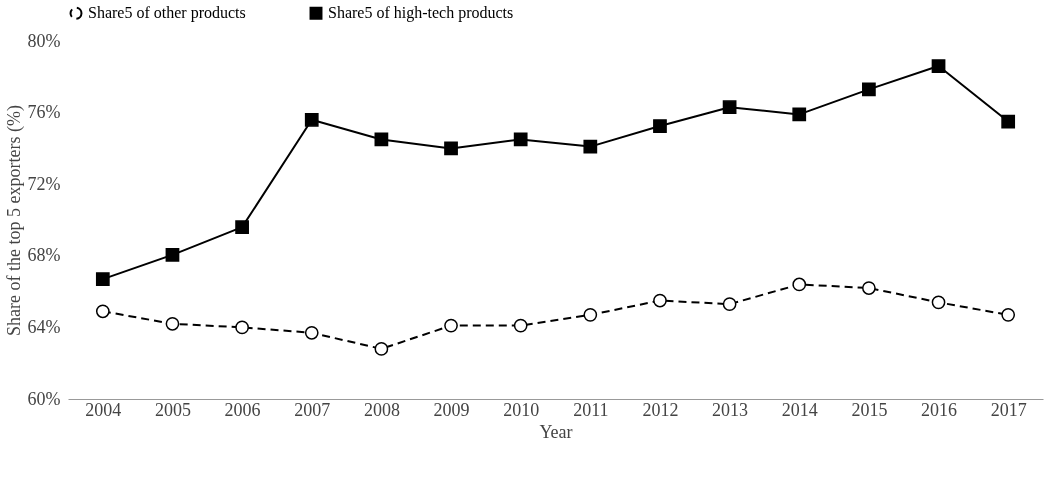 Image resolution: width=1051 pixels, height=479 pixels. Describe the element at coordinates (312, 409) in the screenshot. I see `x-tick-label: 2007` at that location.